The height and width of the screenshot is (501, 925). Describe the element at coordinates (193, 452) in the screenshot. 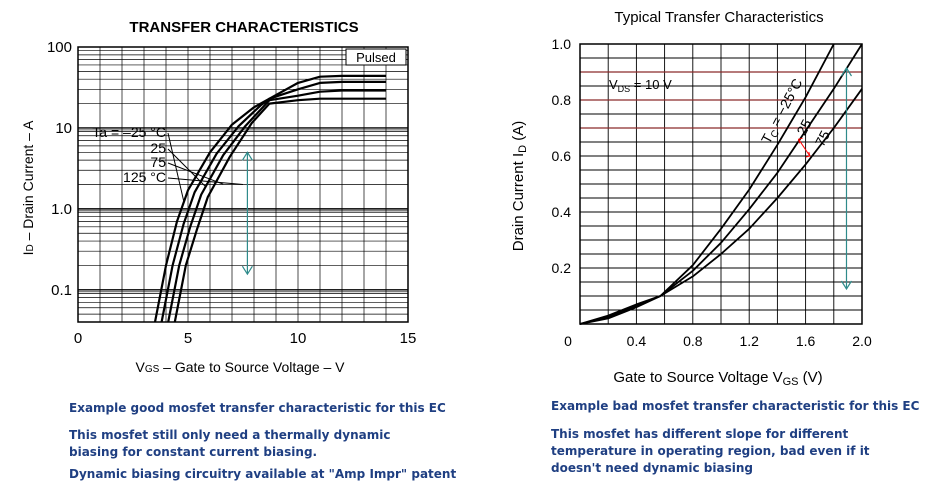

I see `left-caption-line-2: biasing for constant current biasing.` at that location.